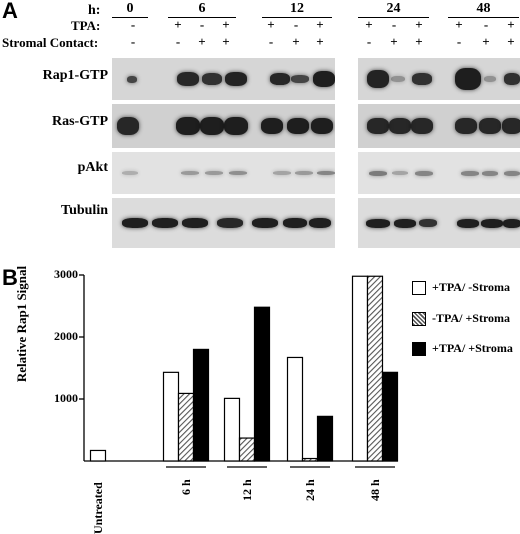 This screenshot has height=534, width=520. Describe the element at coordinates (223, 79) in the screenshot. I see `blot-rap1-gtp-left` at that location.